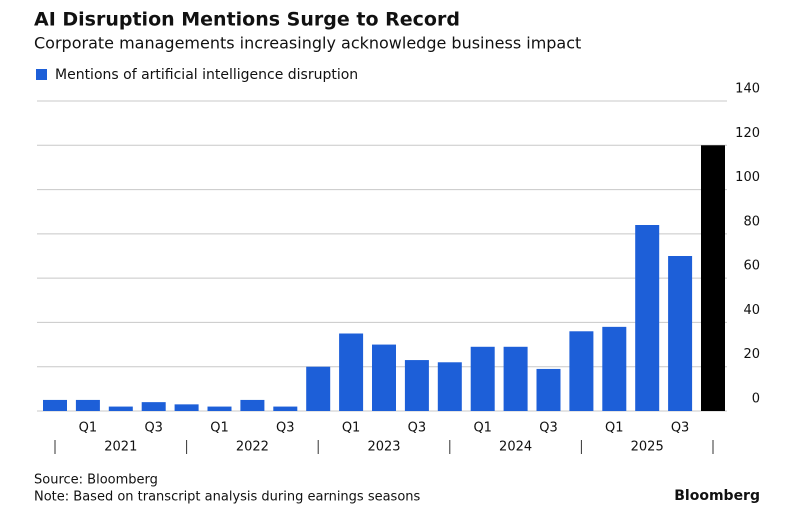  I want to click on y-tick-label: 0, so click(756, 399).